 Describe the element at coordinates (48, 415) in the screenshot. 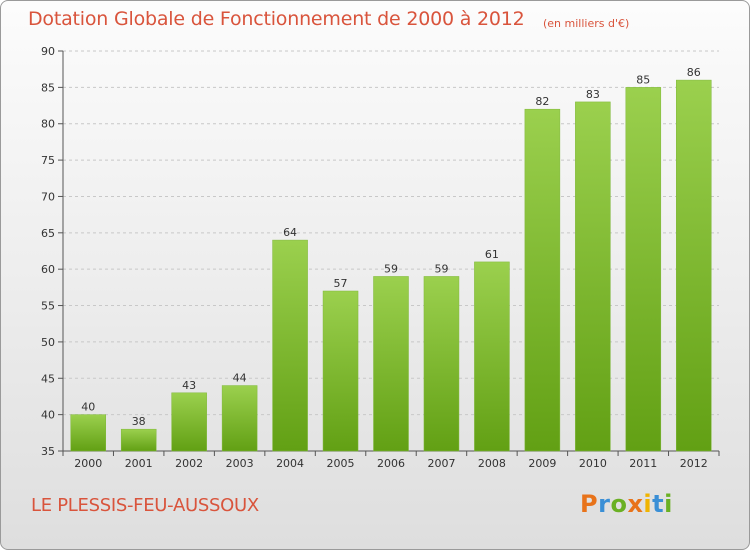

I see `y-tick-label: 40` at that location.